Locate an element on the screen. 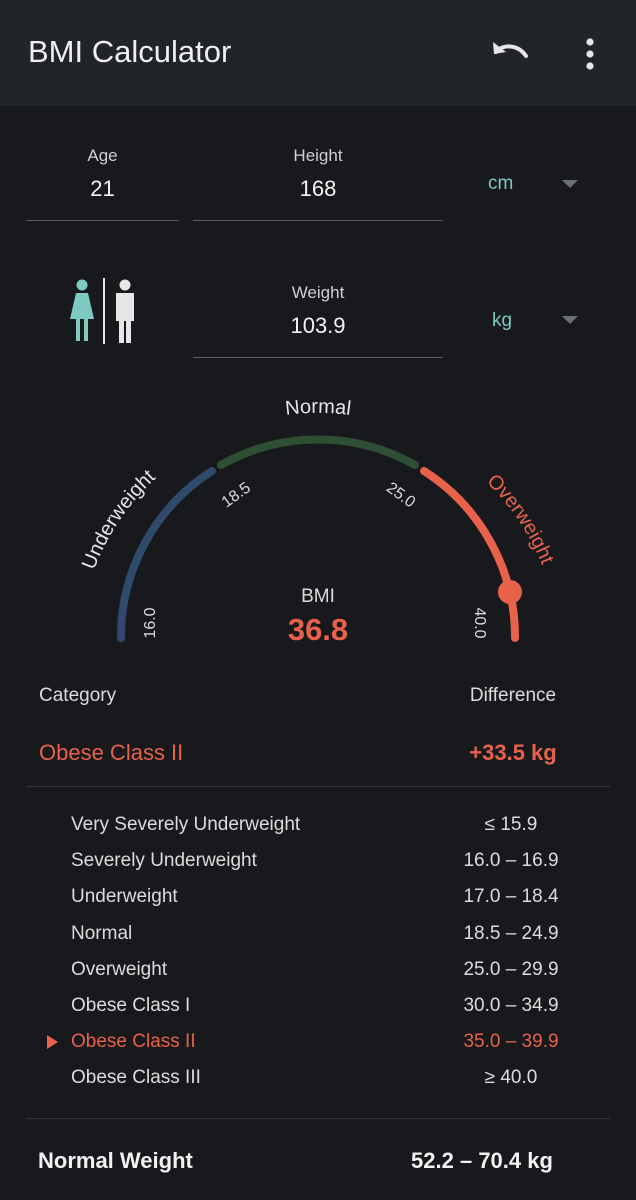 The image size is (636, 1200). more-options-button is located at coordinates (590, 54).